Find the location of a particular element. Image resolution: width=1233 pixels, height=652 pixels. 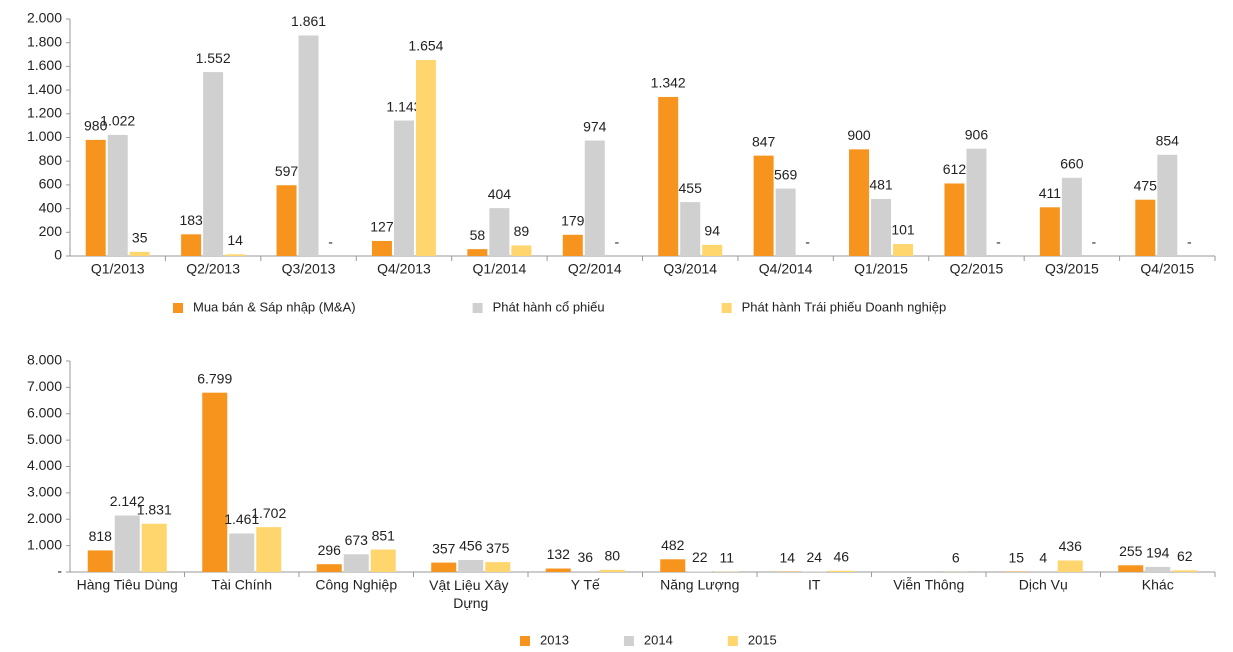

x-tick-label: Q2/2013 is located at coordinates (213, 269).